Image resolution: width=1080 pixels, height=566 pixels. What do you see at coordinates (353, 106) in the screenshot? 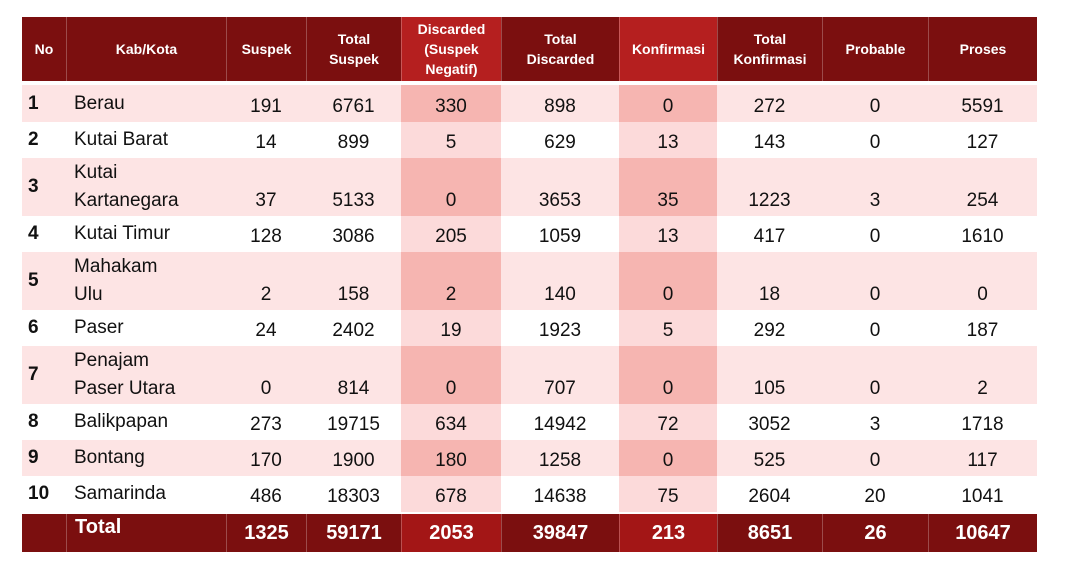
I see `value-cell: 6761` at bounding box center [353, 106].